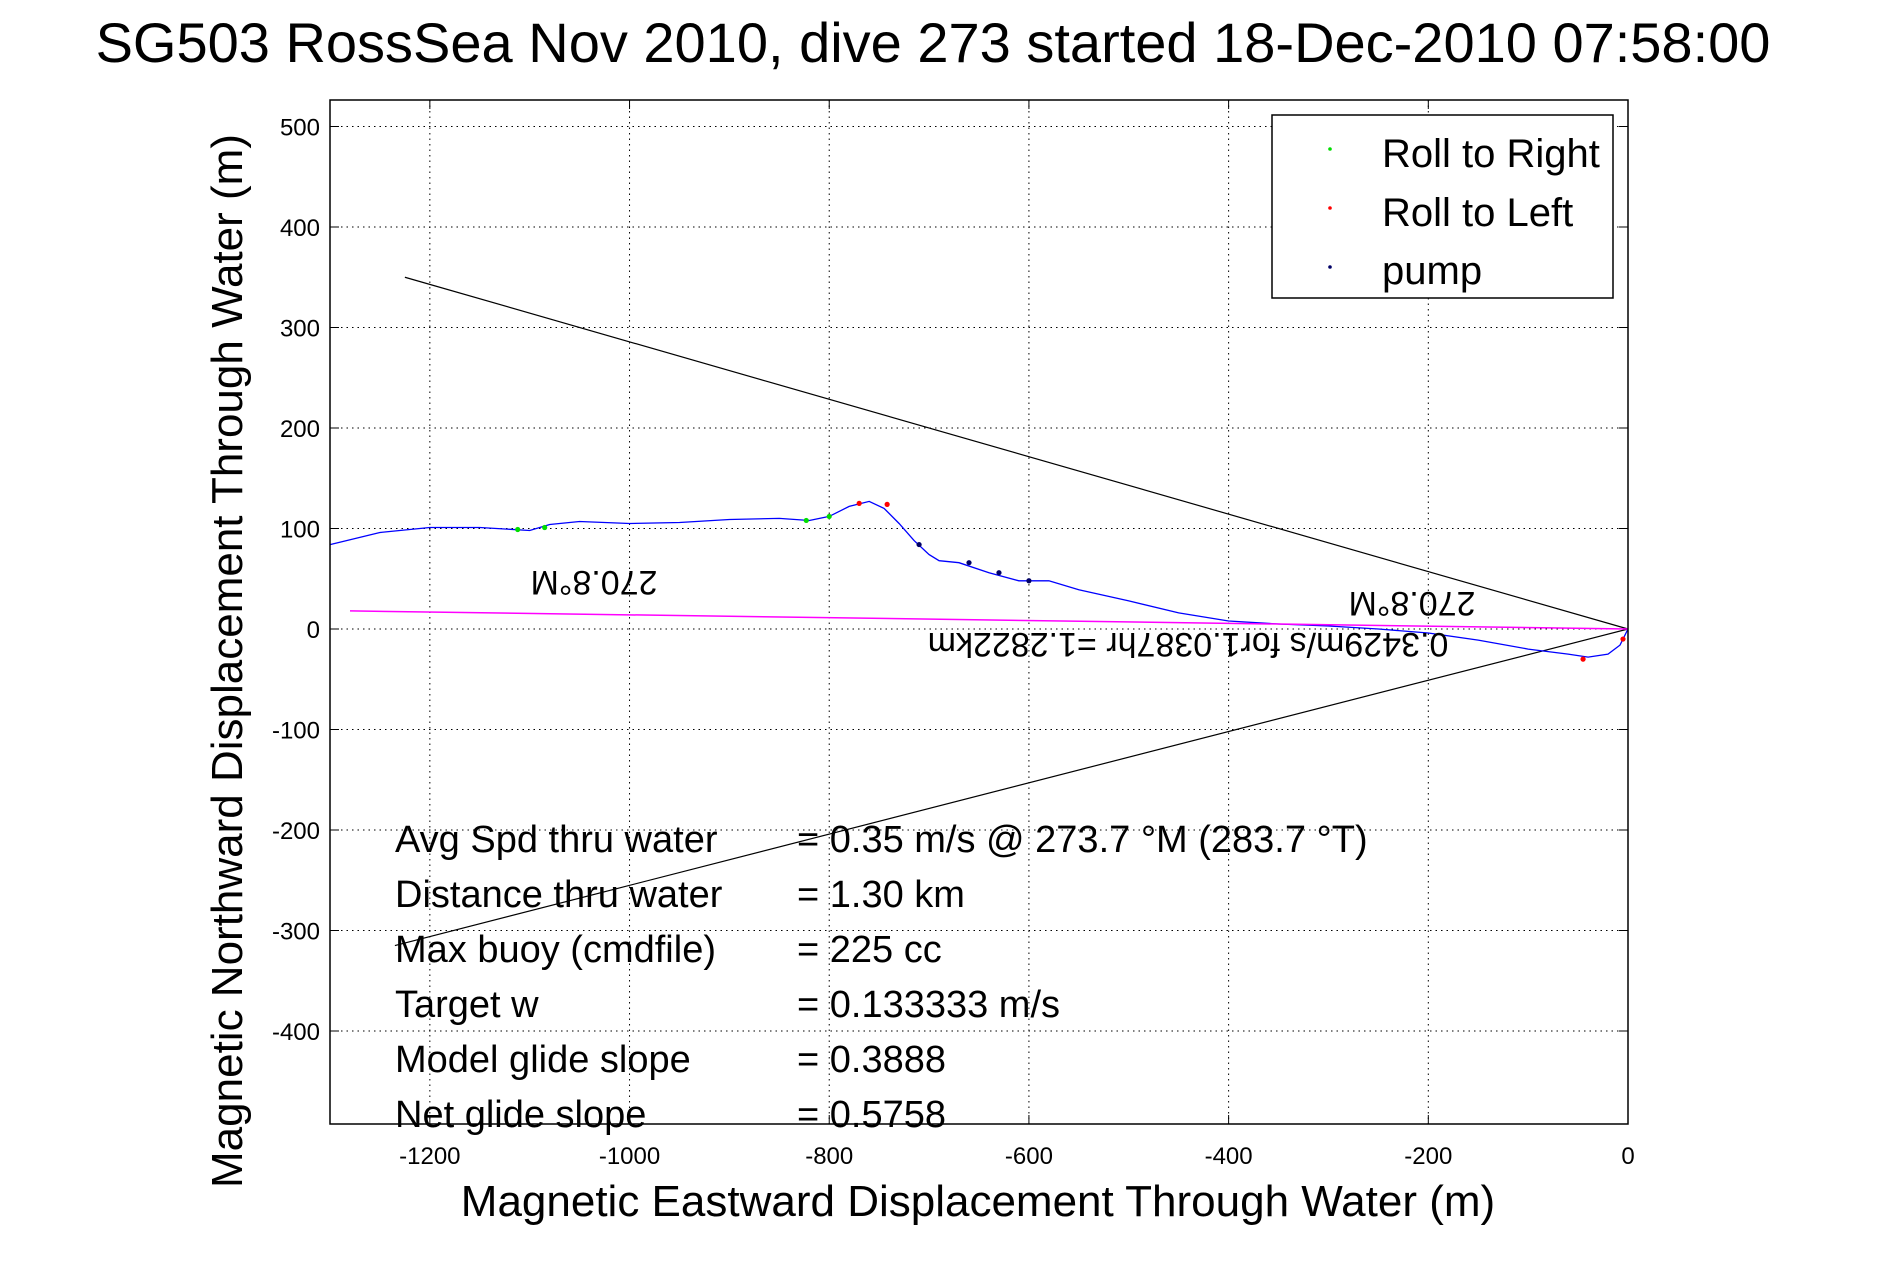  What do you see at coordinates (559, 895) in the screenshot?
I see `stat-label: Distance thru water` at bounding box center [559, 895].